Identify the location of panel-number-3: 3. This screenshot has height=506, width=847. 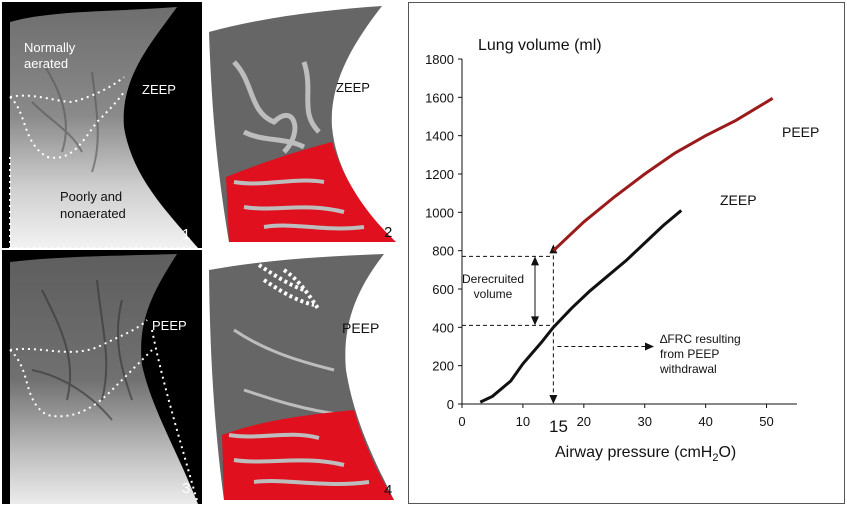
(186, 488).